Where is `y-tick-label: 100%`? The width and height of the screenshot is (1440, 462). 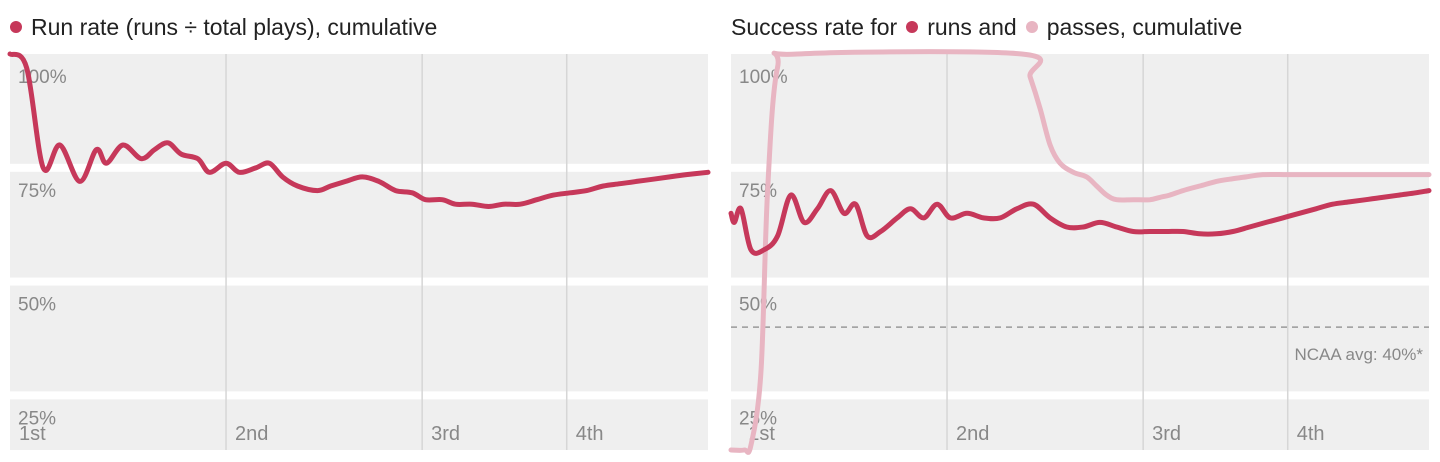 y-tick-label: 100% is located at coordinates (763, 77).